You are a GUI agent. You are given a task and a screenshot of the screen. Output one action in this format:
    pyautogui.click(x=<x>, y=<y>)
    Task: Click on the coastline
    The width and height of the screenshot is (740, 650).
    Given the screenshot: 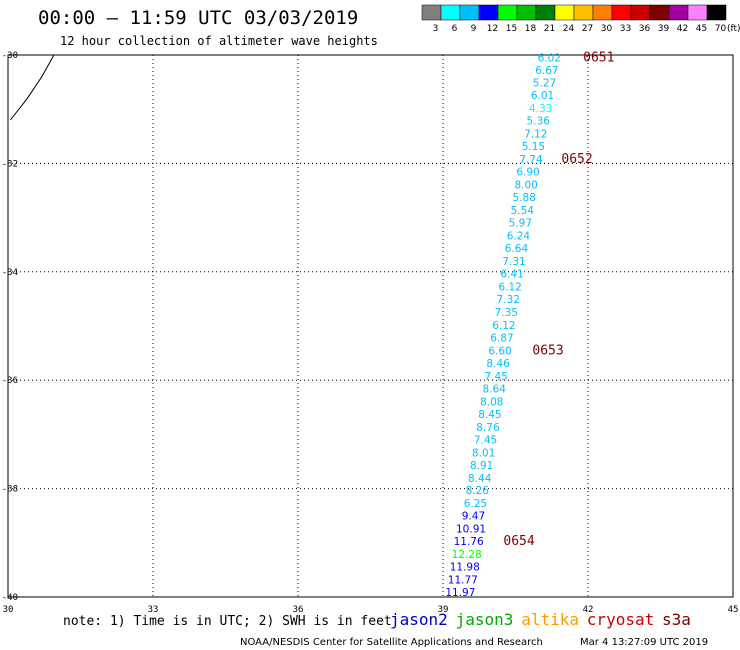 What is the action you would take?
    pyautogui.click(x=32, y=87)
    